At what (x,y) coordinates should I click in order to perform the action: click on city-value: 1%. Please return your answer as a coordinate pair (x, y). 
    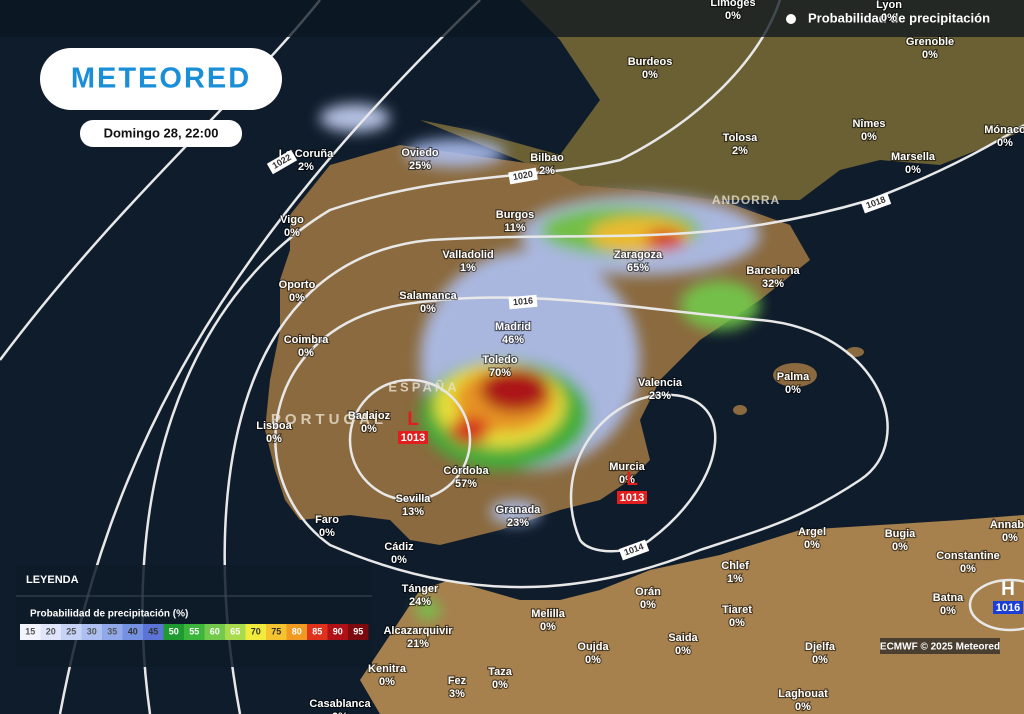
    Looking at the image, I should click on (735, 579).